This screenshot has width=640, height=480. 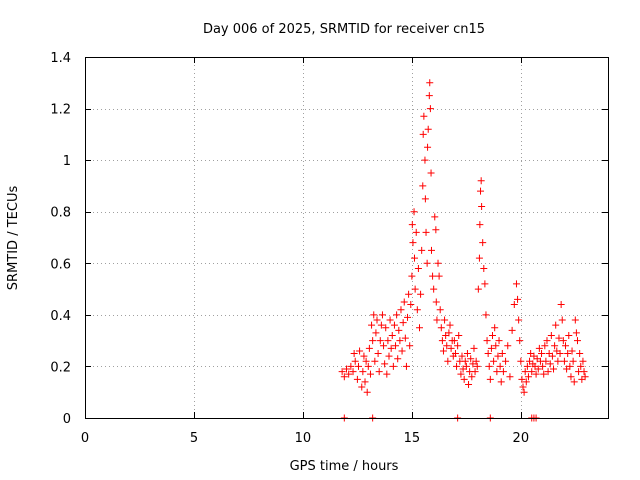 I want to click on x-axis-label: GPS time / hours, so click(x=344, y=466).